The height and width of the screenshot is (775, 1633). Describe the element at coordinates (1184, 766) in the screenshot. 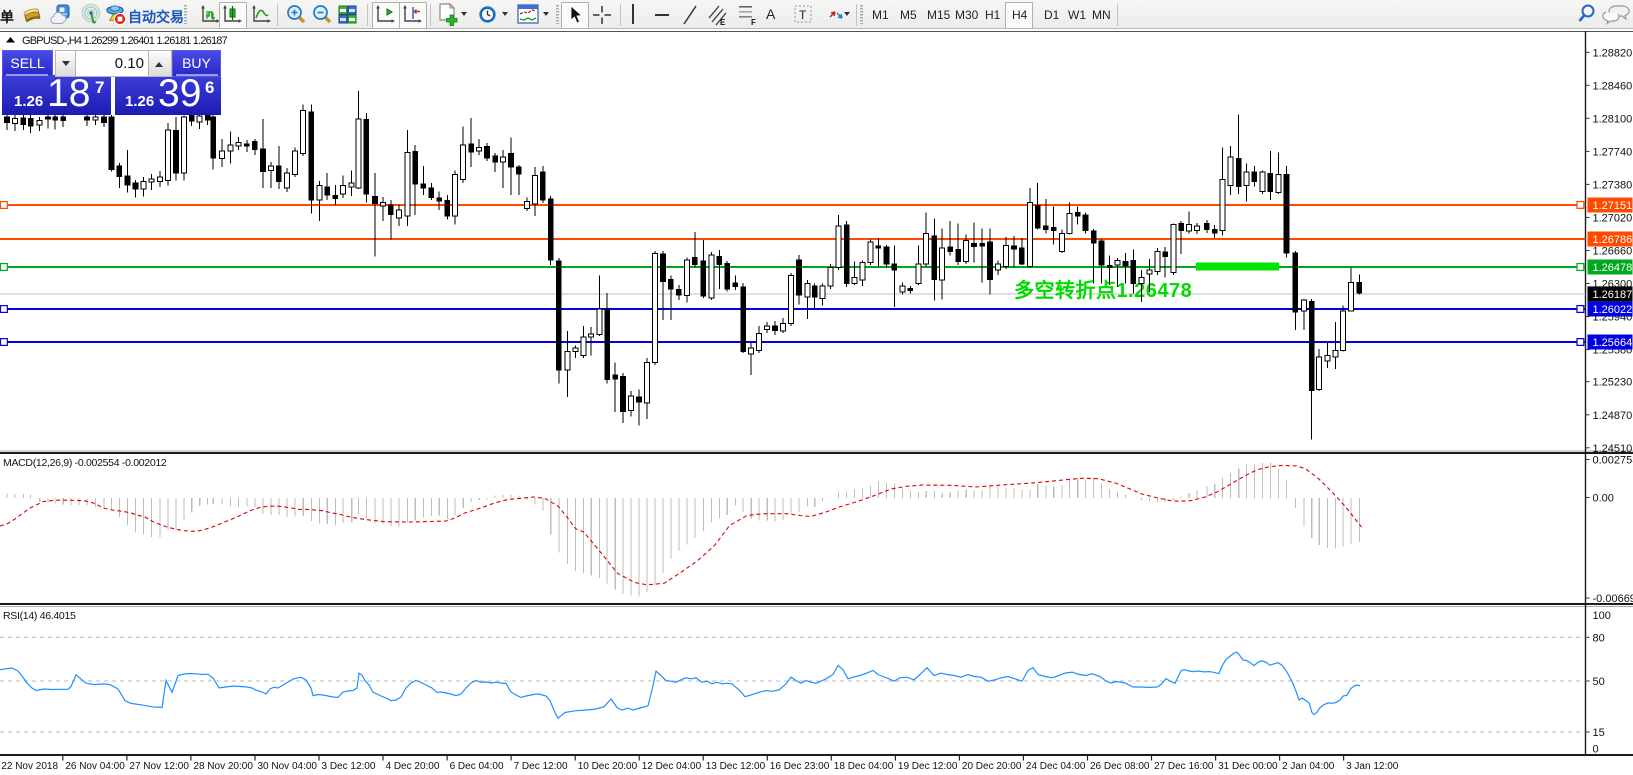

I see `svg-text: 27 Dec 16:00` at that location.